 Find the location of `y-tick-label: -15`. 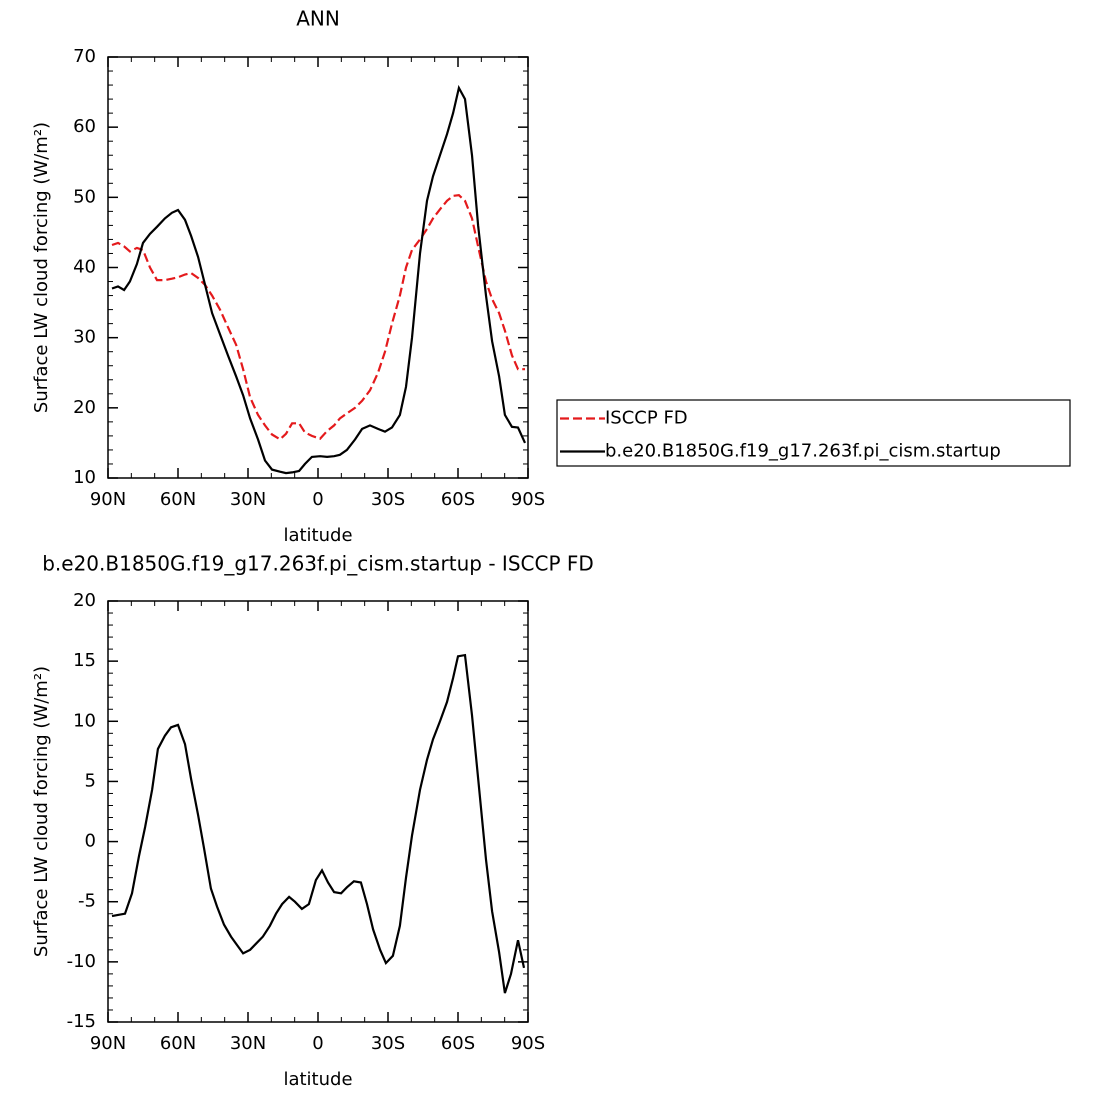

y-tick-label: -15 is located at coordinates (81, 1021).